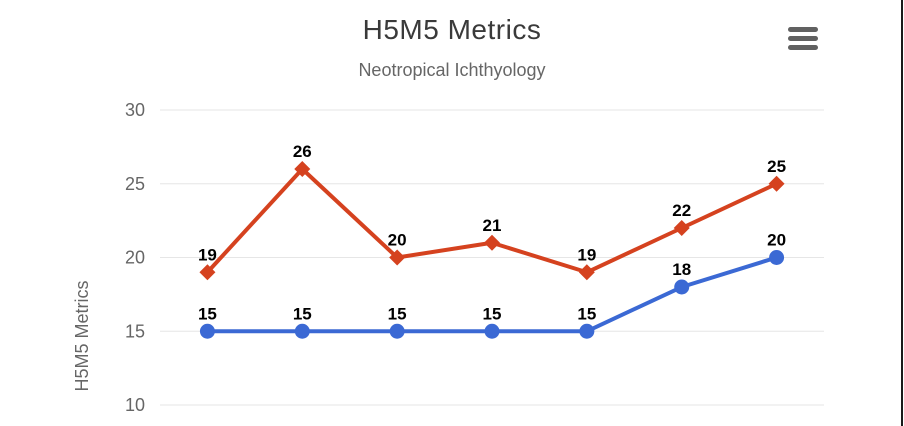  I want to click on window-right-border, so click(902, 213).